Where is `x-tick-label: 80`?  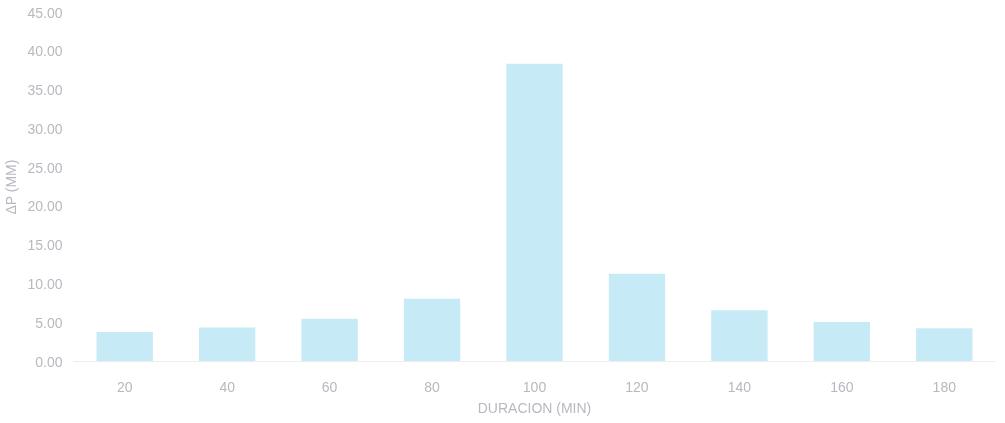
x-tick-label: 80 is located at coordinates (432, 386).